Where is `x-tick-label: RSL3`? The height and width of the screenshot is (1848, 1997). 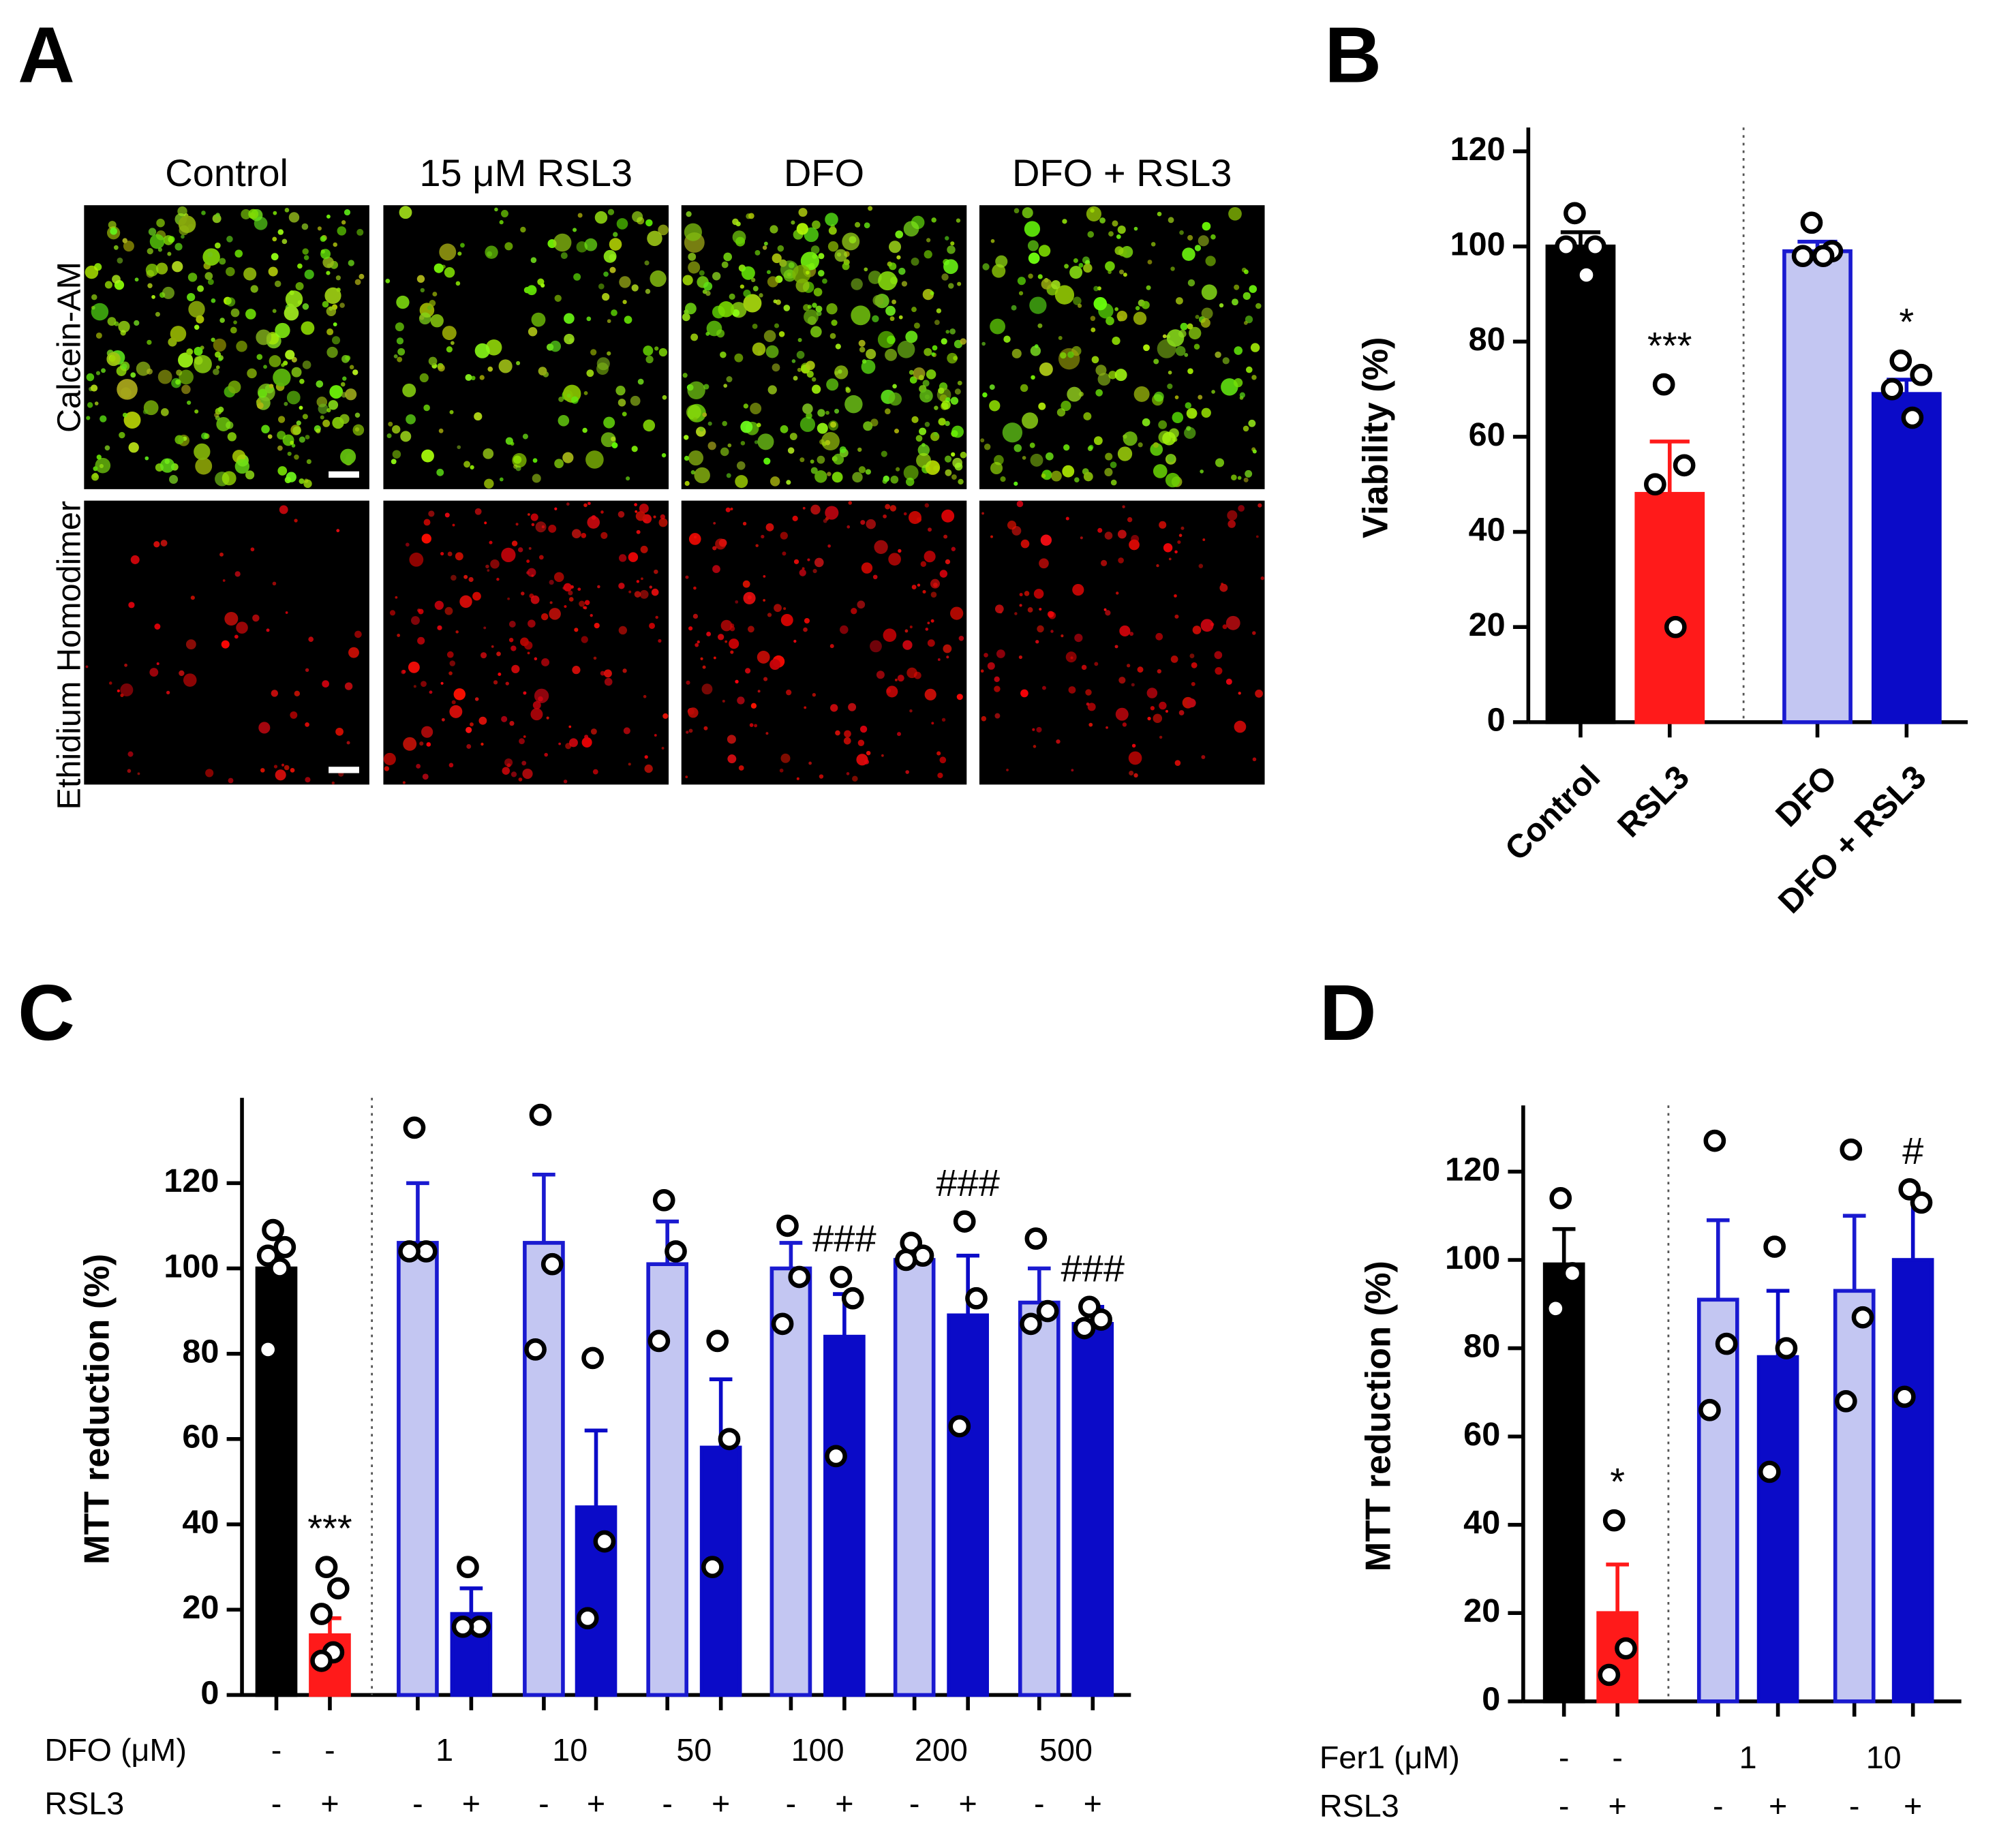
x-tick-label: RSL3 is located at coordinates (1654, 801).